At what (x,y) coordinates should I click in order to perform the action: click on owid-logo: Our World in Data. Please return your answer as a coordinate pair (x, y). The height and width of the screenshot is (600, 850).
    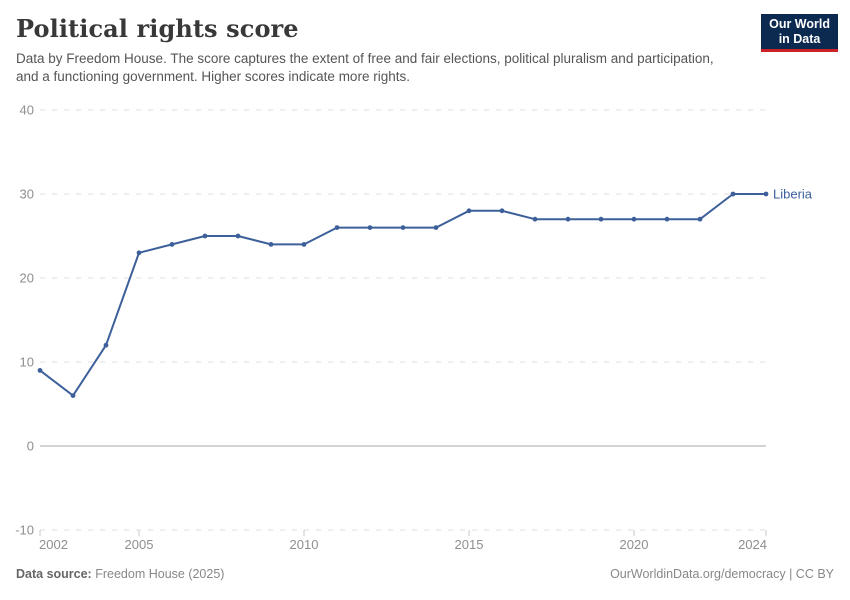
    Looking at the image, I should click on (799, 33).